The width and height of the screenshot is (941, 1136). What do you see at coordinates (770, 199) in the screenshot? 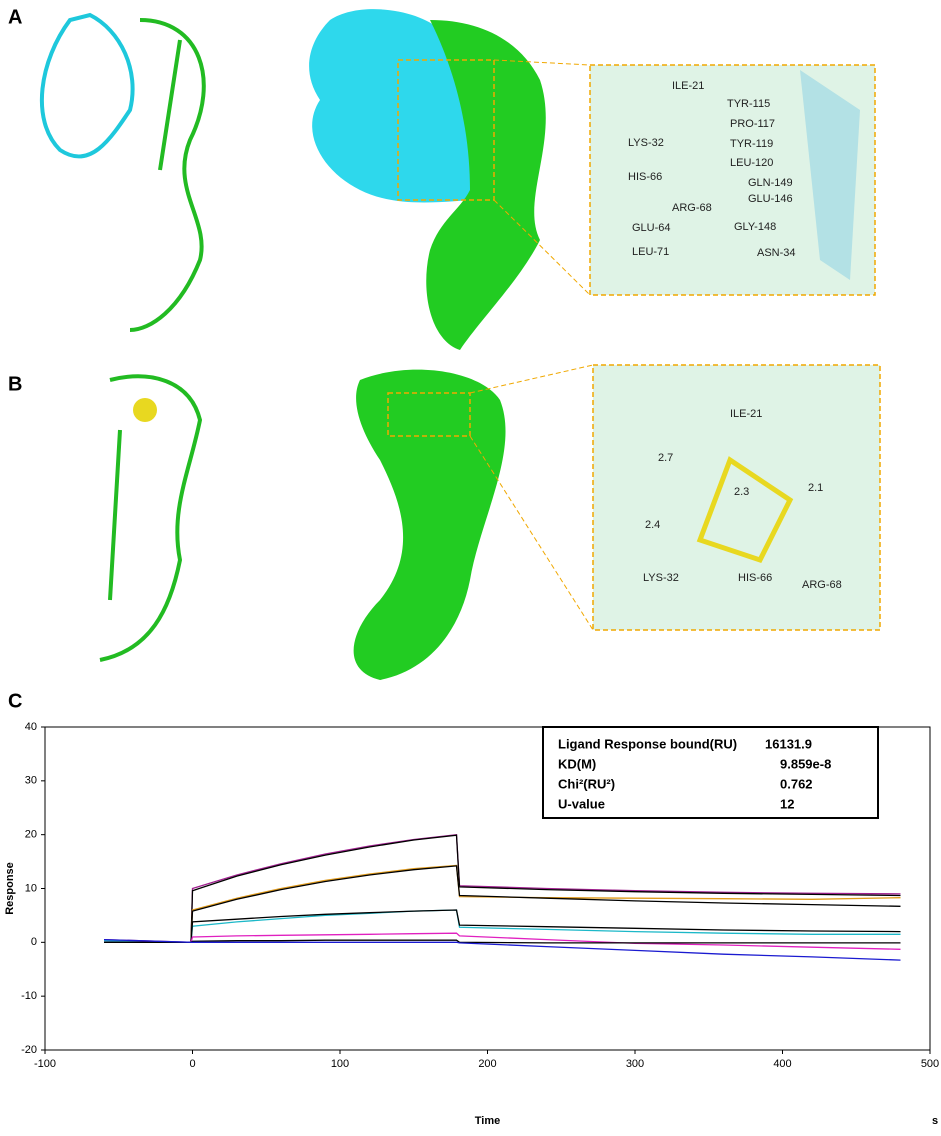
I see `residue-label: GLU-146` at bounding box center [770, 199].